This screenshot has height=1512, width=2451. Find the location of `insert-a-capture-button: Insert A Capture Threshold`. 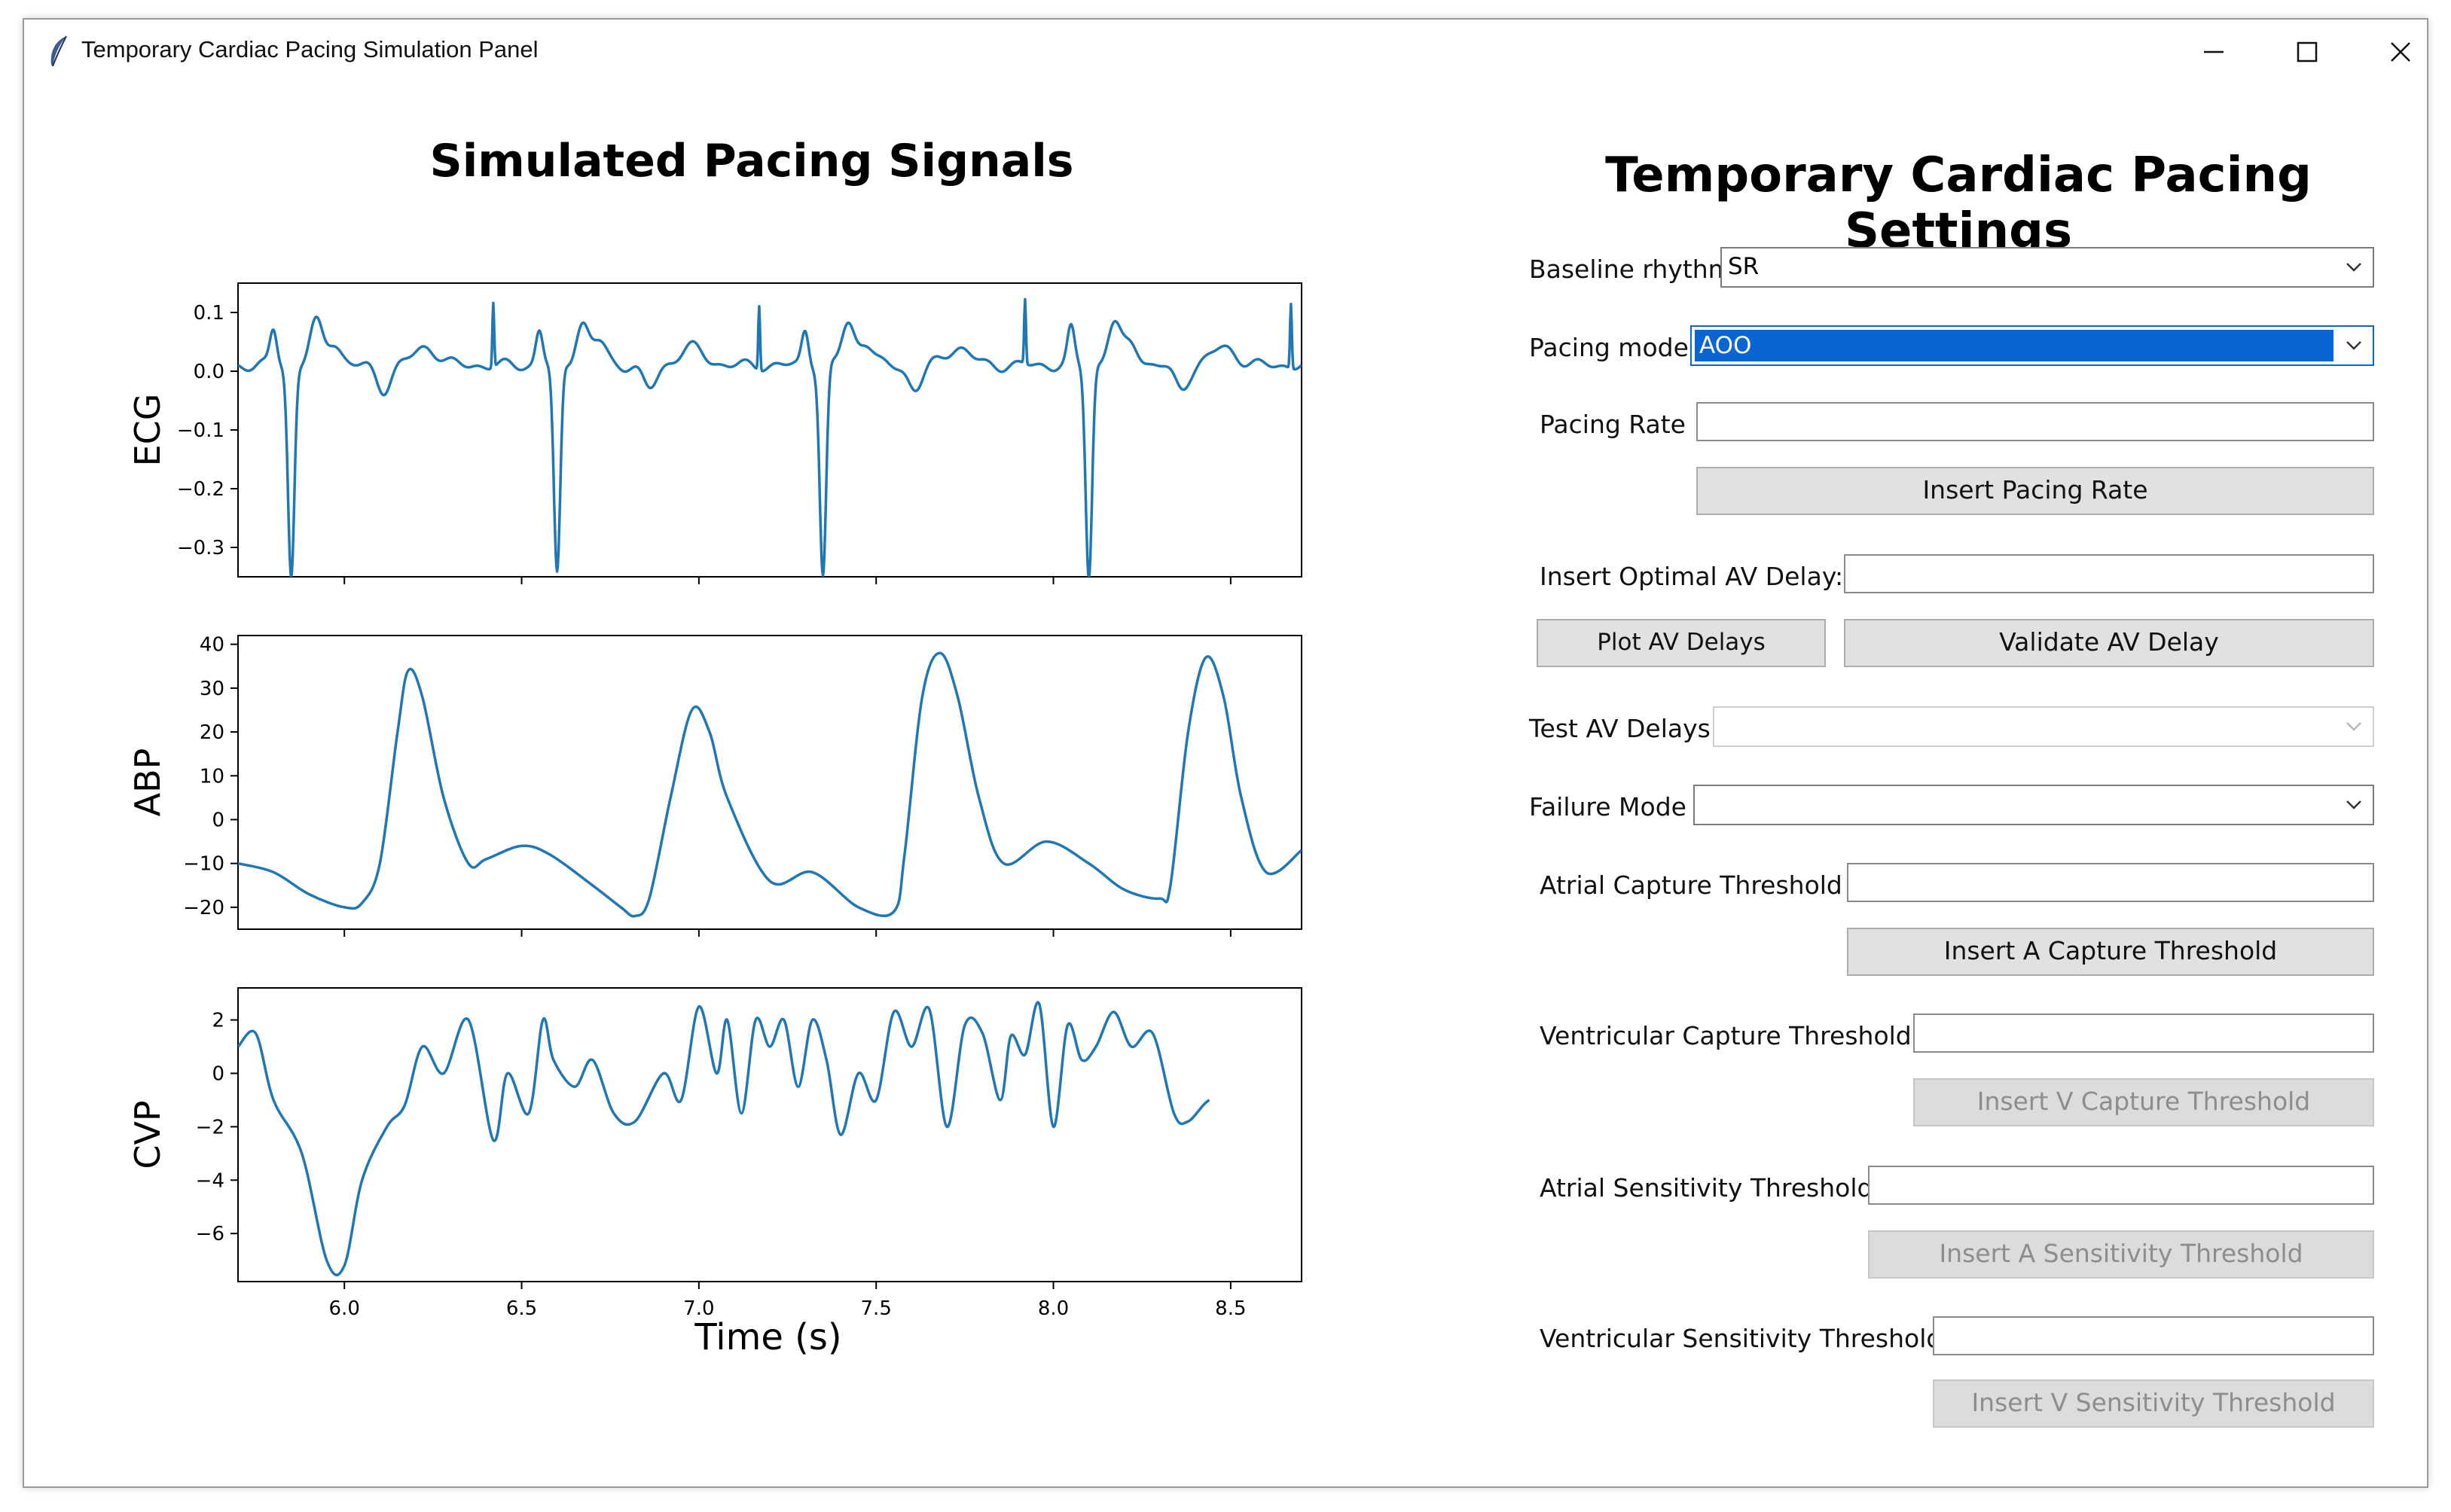

insert-a-capture-button: Insert A Capture Threshold is located at coordinates (2110, 952).